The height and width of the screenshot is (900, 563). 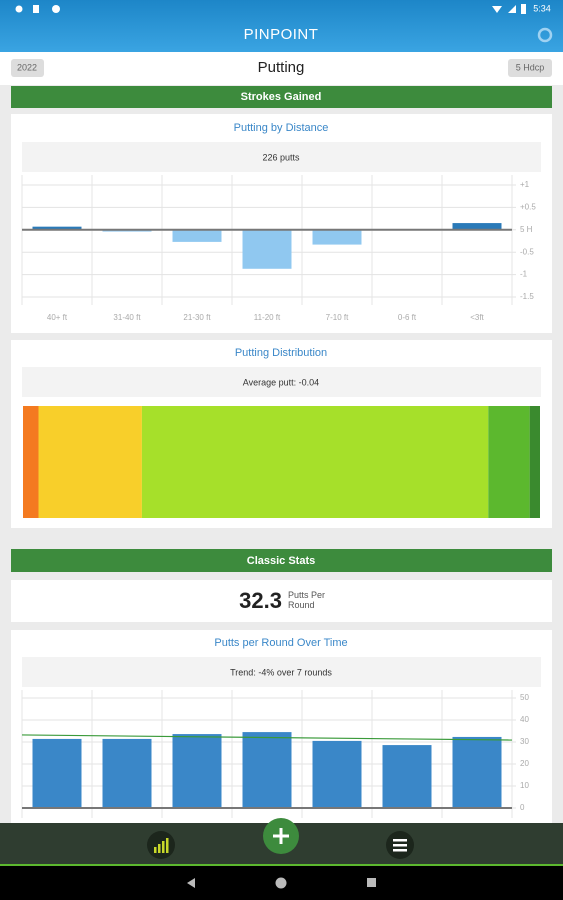 I want to click on list-tab, so click(x=400, y=845).